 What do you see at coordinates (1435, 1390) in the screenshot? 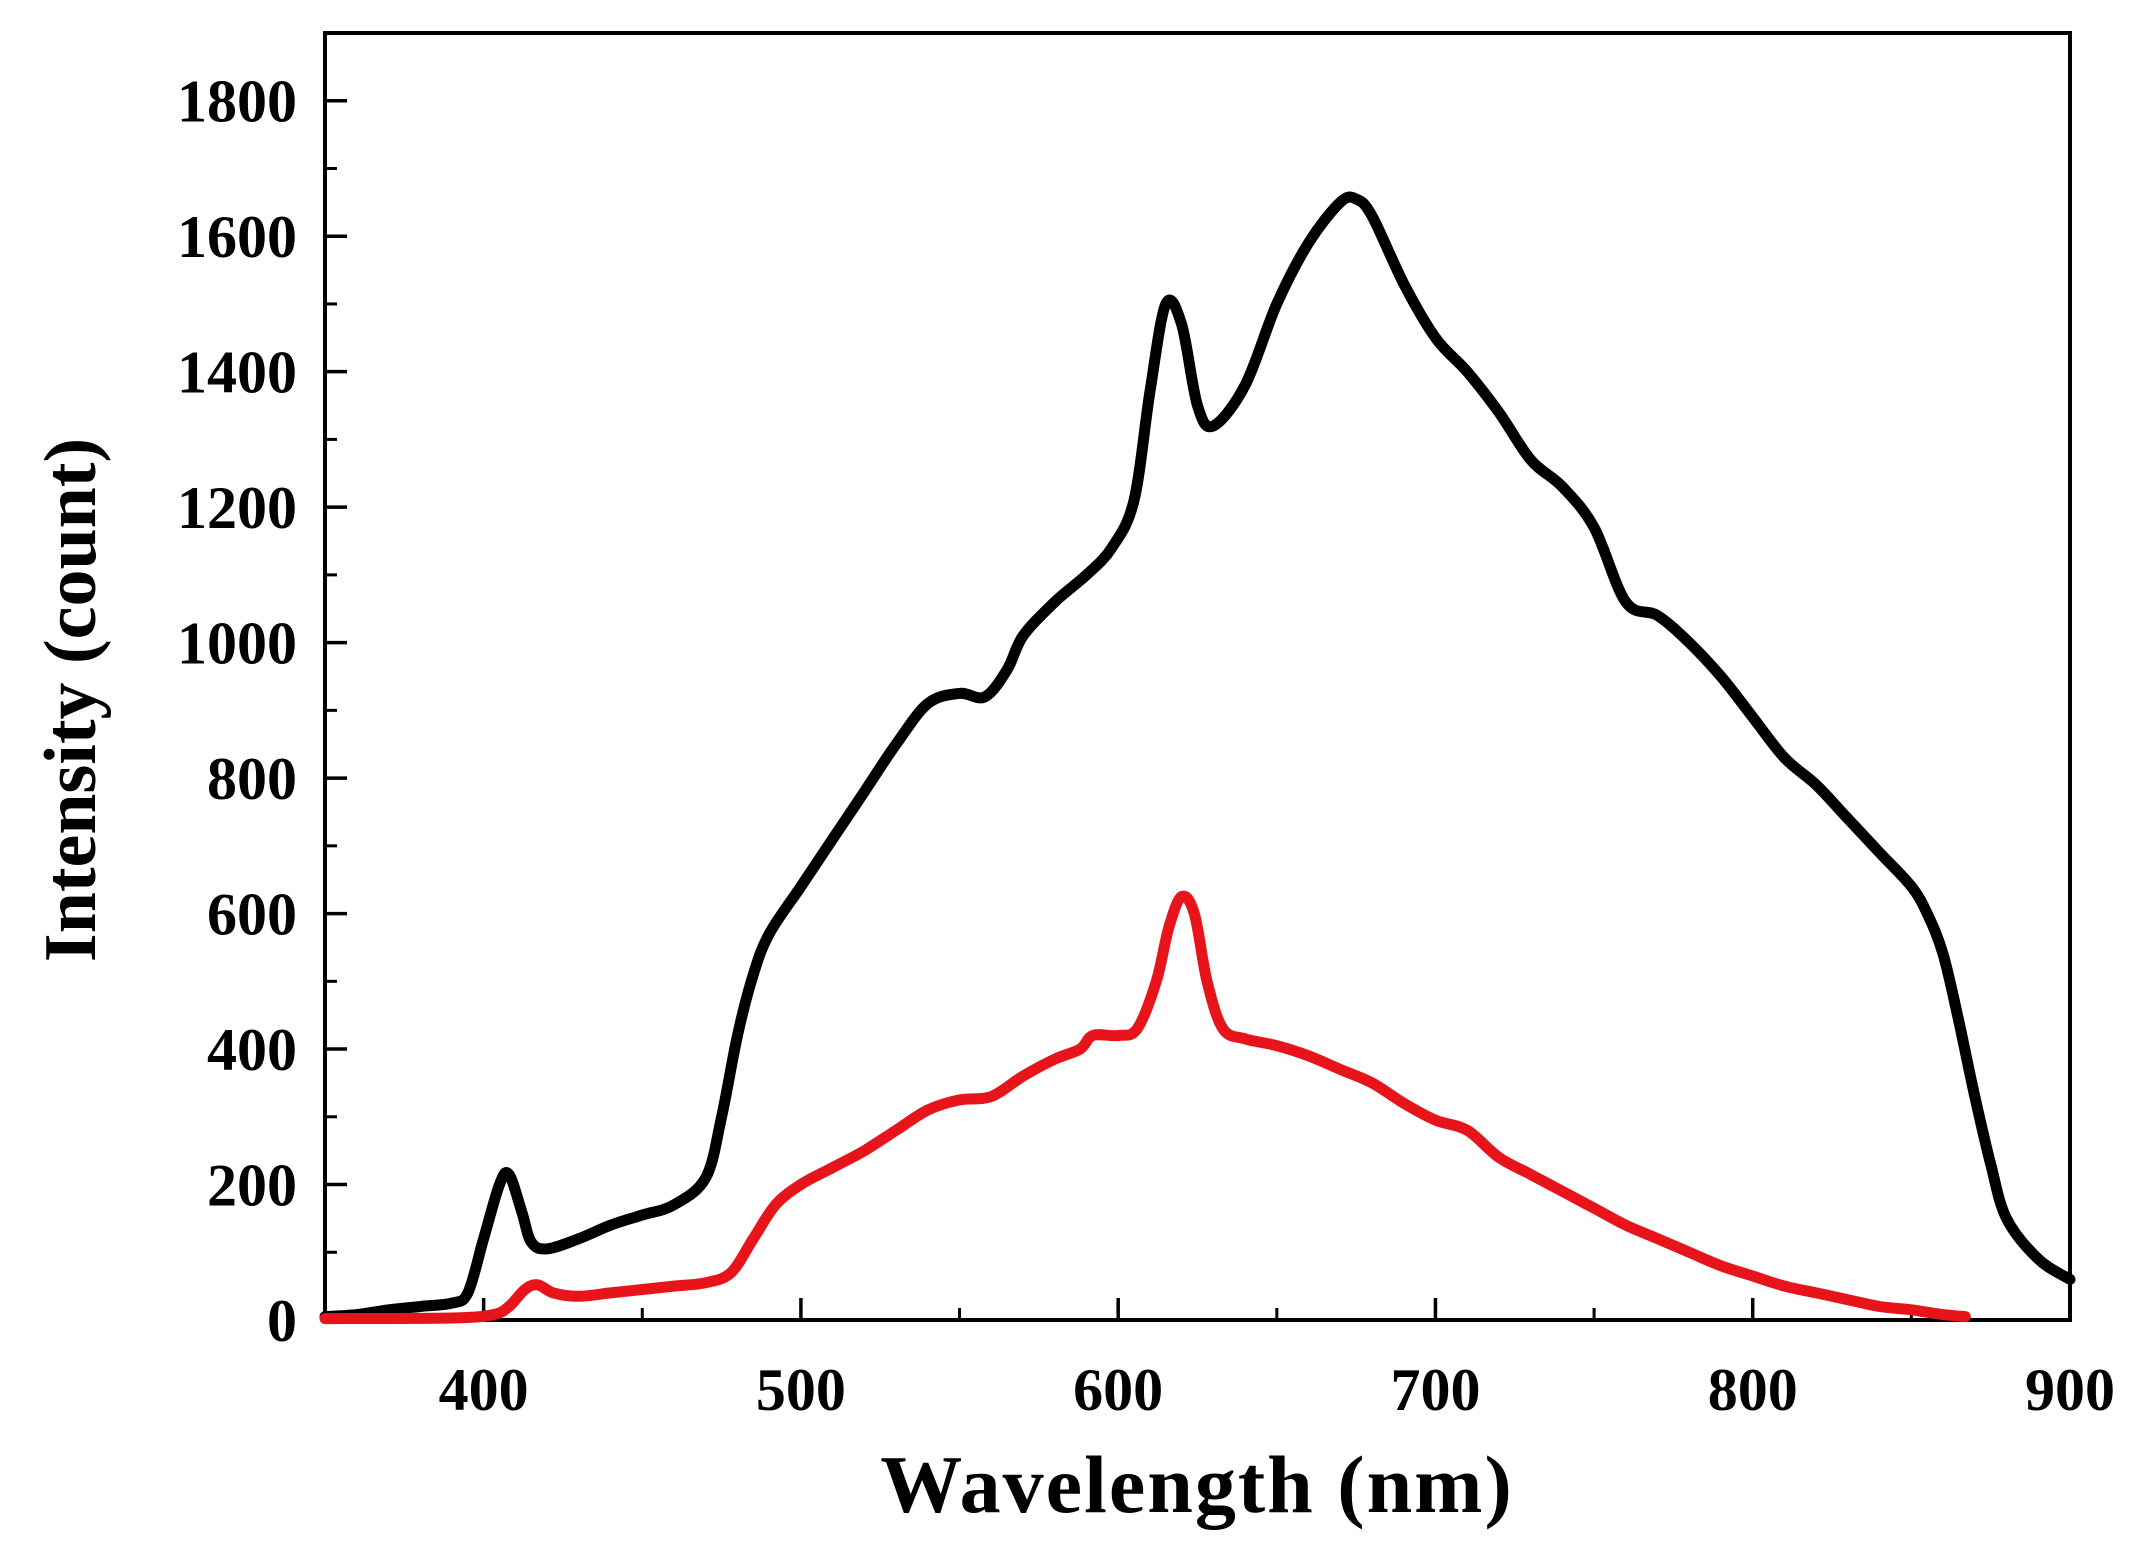
I see `x-tick-label: 700` at bounding box center [1435, 1390].